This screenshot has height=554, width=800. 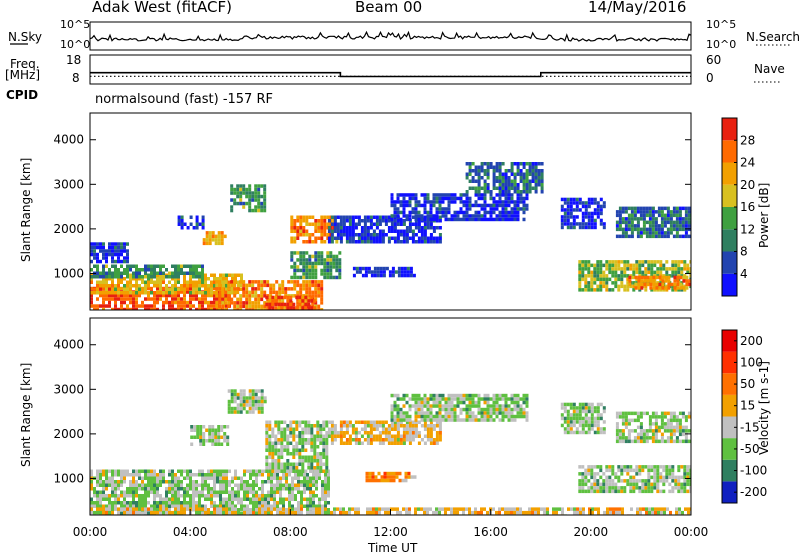 What do you see at coordinates (68, 184) in the screenshot?
I see `power-ytick-label: 3000` at bounding box center [68, 184].